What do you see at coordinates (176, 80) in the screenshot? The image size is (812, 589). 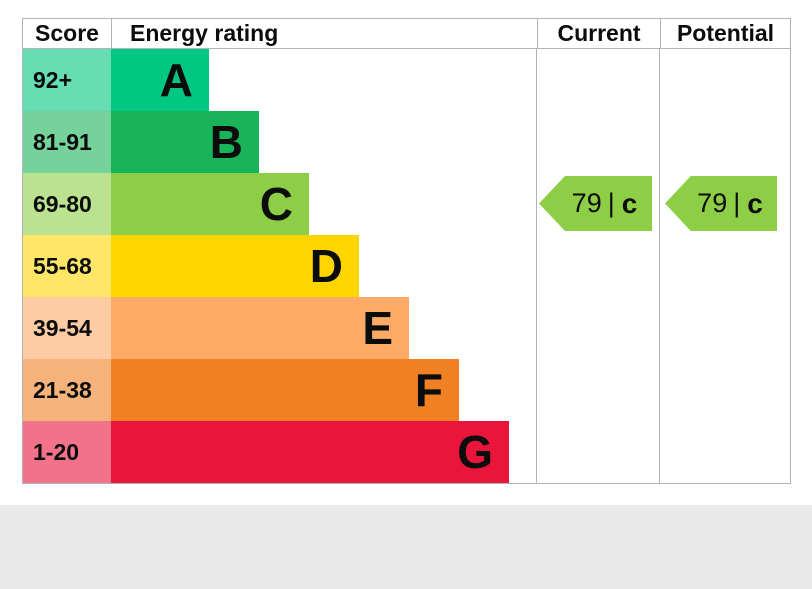 I see `band-letter-a: A` at bounding box center [176, 80].